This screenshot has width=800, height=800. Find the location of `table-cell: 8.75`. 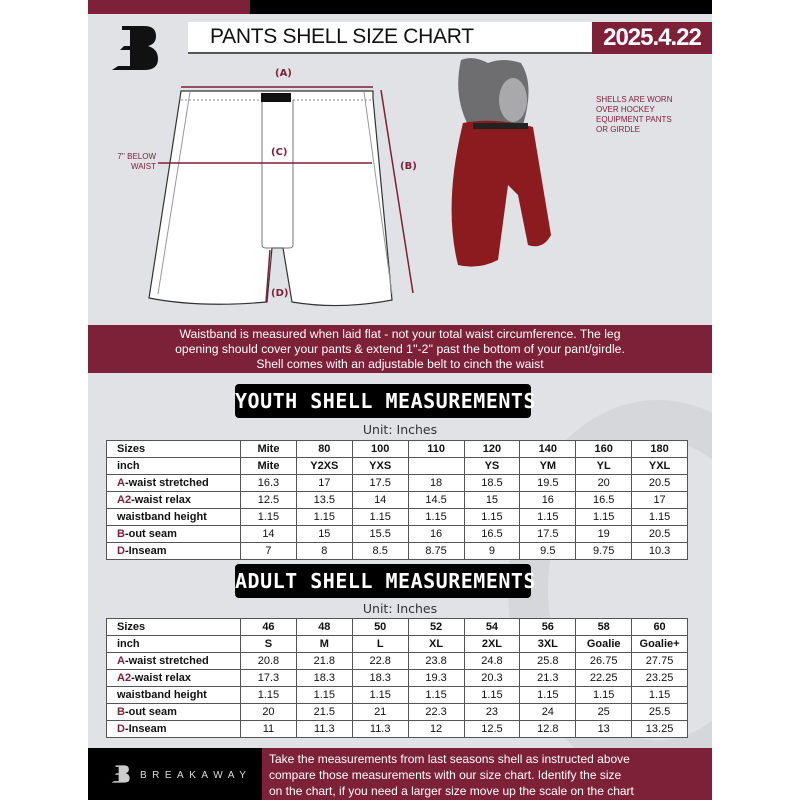

table-cell: 8.75 is located at coordinates (436, 551).